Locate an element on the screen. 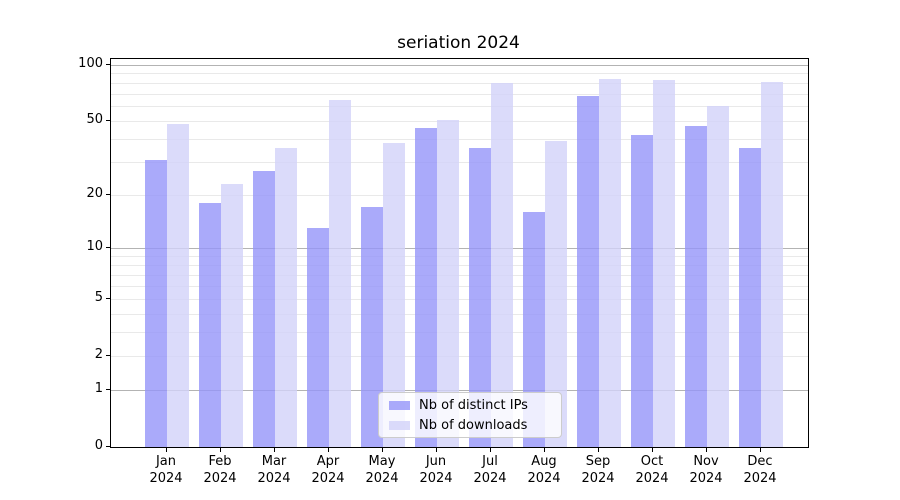 The width and height of the screenshot is (900, 500). chart-title: seriation 2024 is located at coordinates (458, 43).